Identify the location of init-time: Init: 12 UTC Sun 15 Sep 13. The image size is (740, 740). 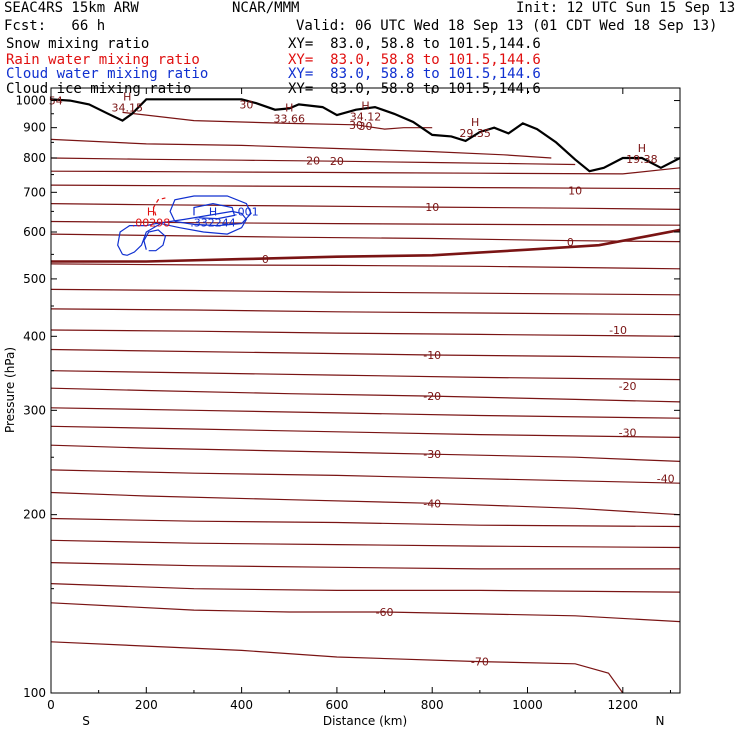
(626, 8).